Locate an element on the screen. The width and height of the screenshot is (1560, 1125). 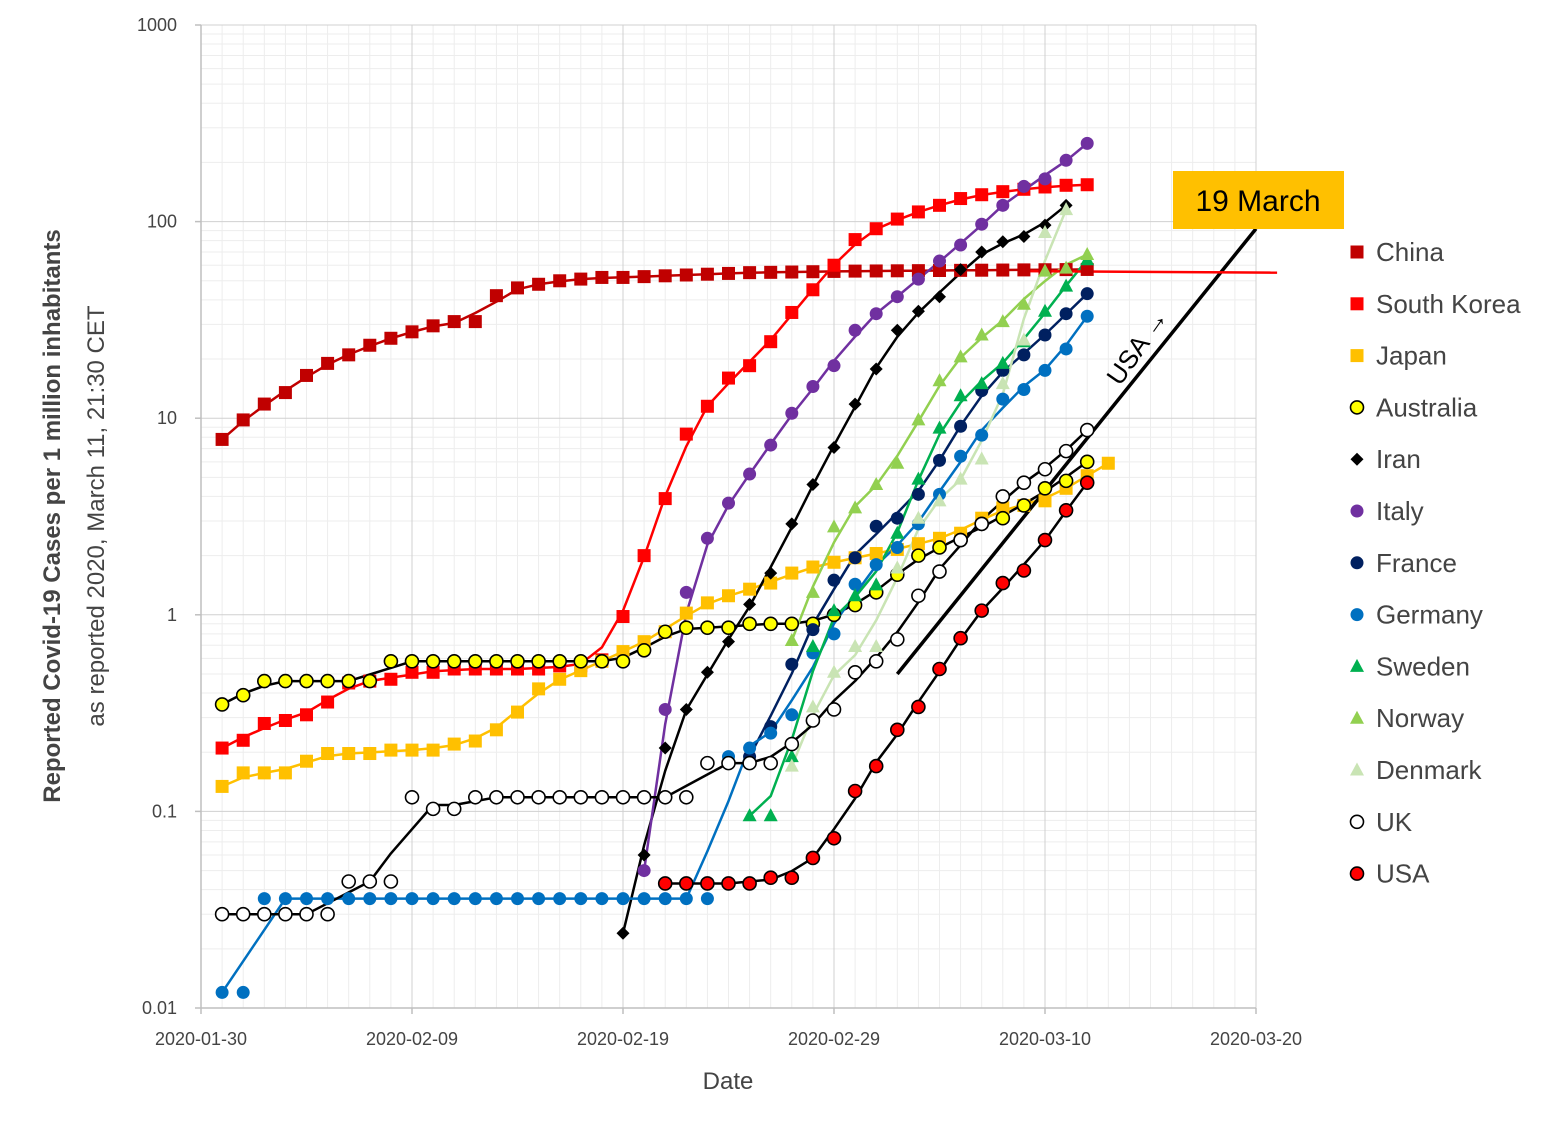
y-tick-label: 1 is located at coordinates (172, 615).